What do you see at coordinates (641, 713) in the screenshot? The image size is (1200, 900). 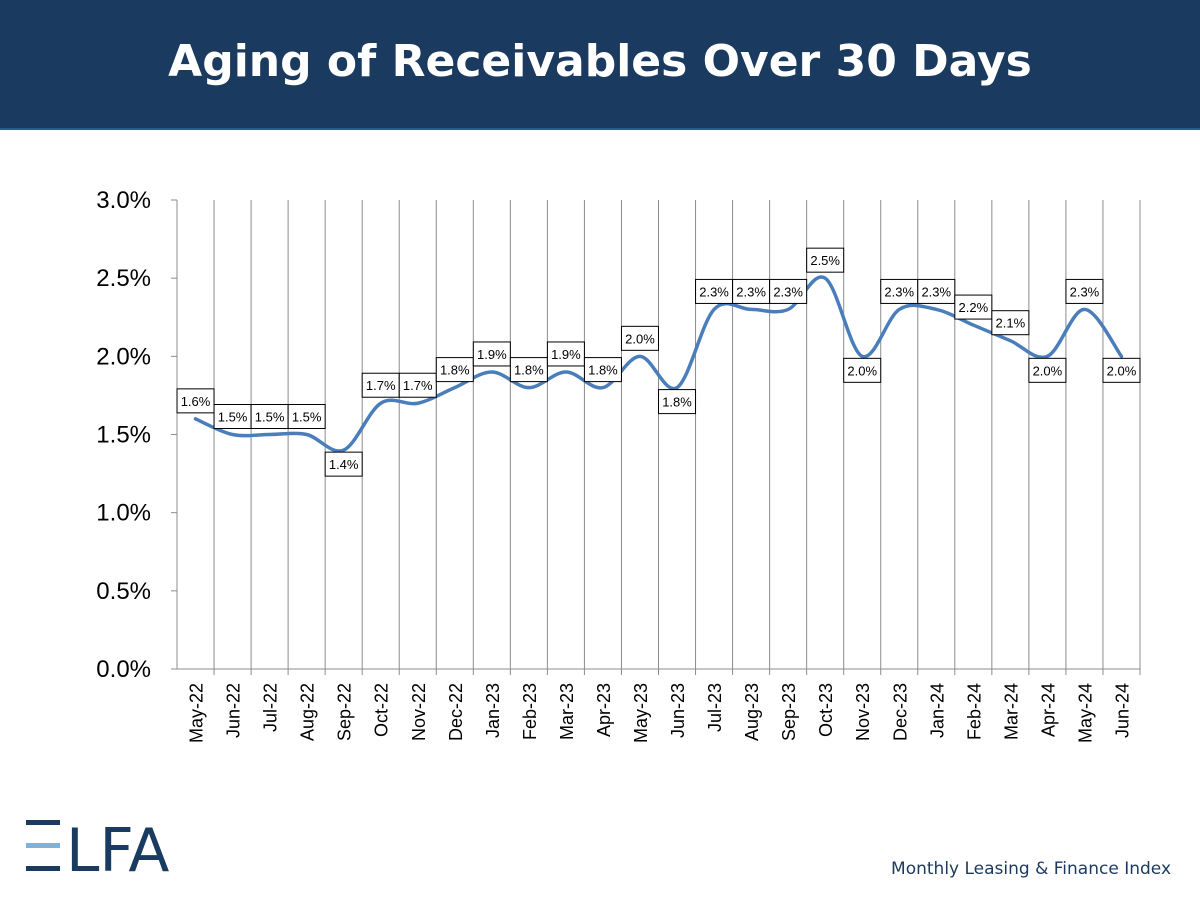 I see `x-tick-label: May-23` at bounding box center [641, 713].